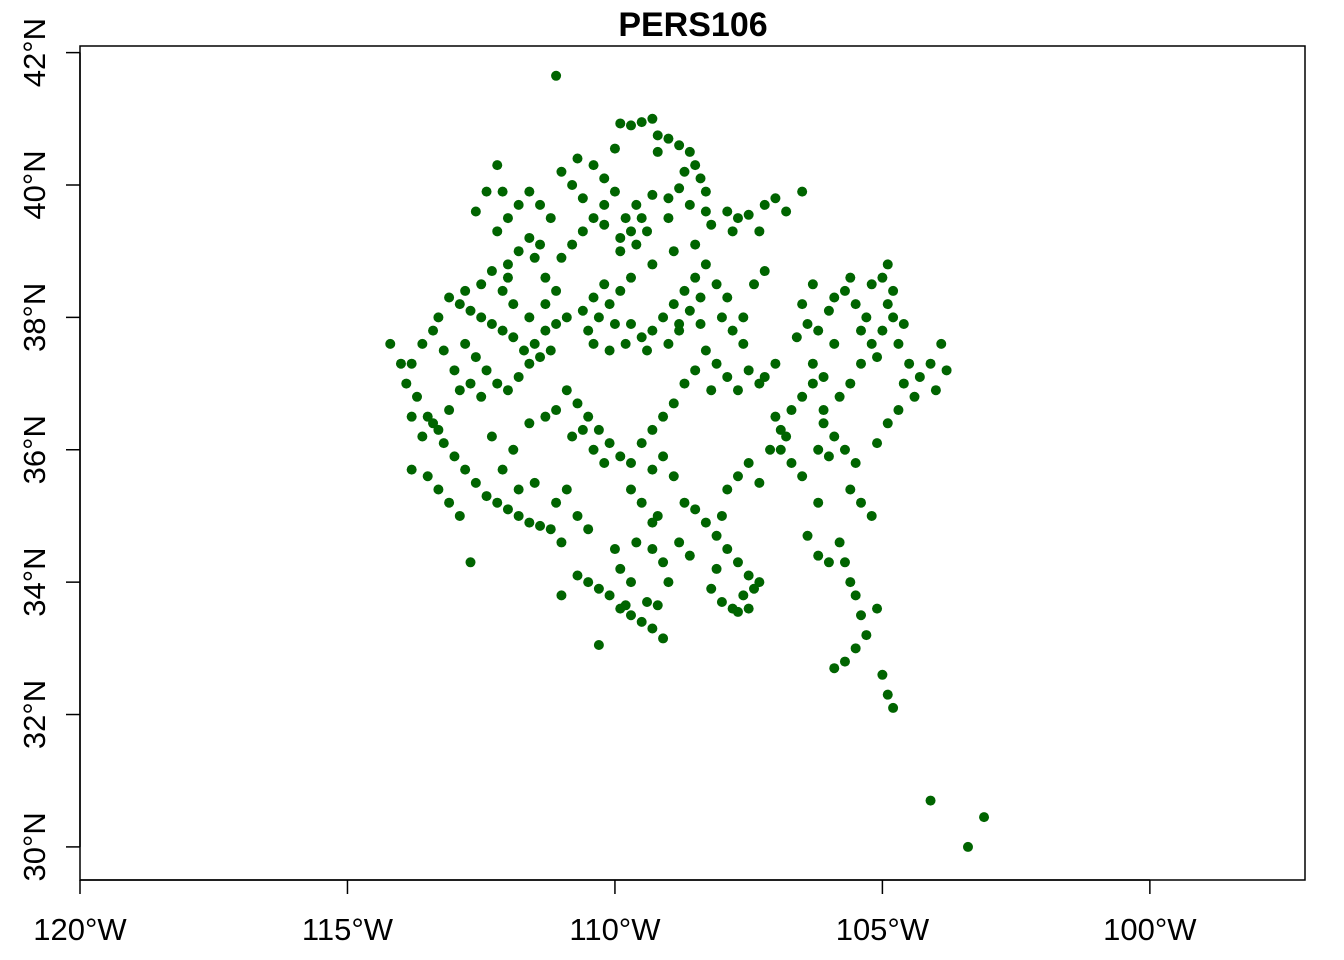 Image resolution: width=1344 pixels, height=960 pixels. Describe the element at coordinates (34, 449) in the screenshot. I see `y-tick-label: 36°N` at that location.